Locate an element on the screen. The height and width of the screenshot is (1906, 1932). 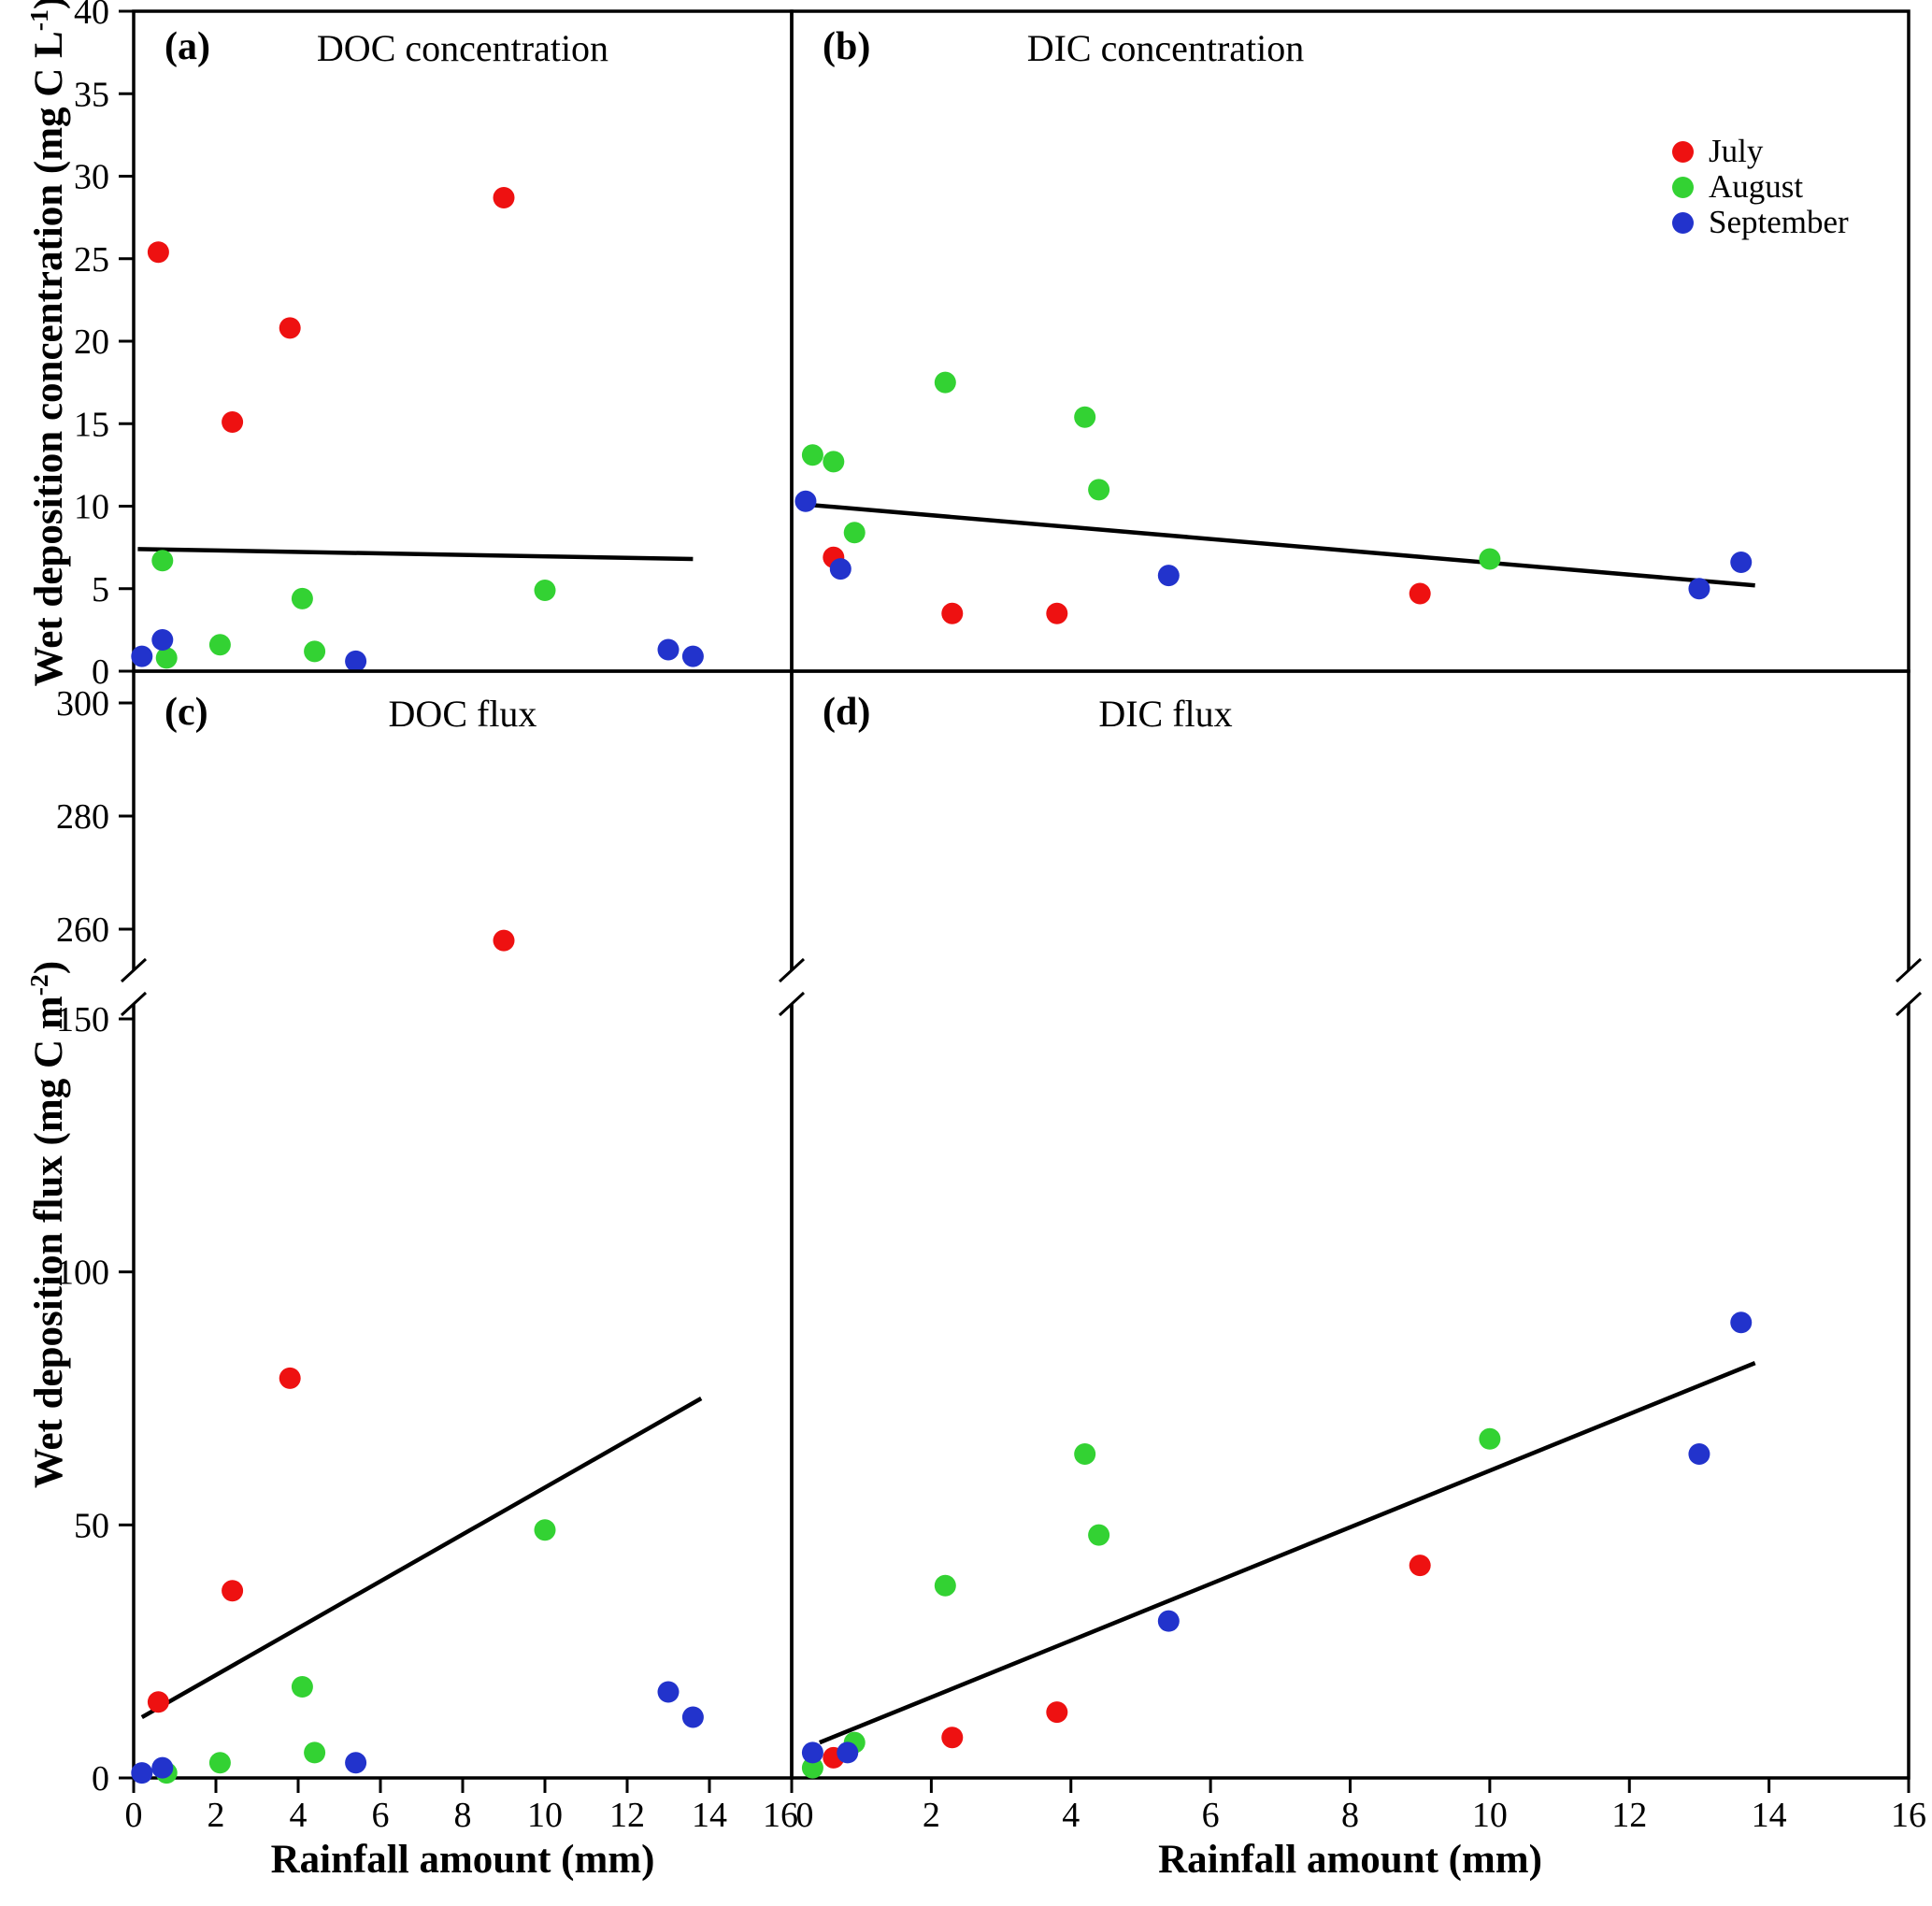
panel-d-label: (d) is located at coordinates (847, 713).